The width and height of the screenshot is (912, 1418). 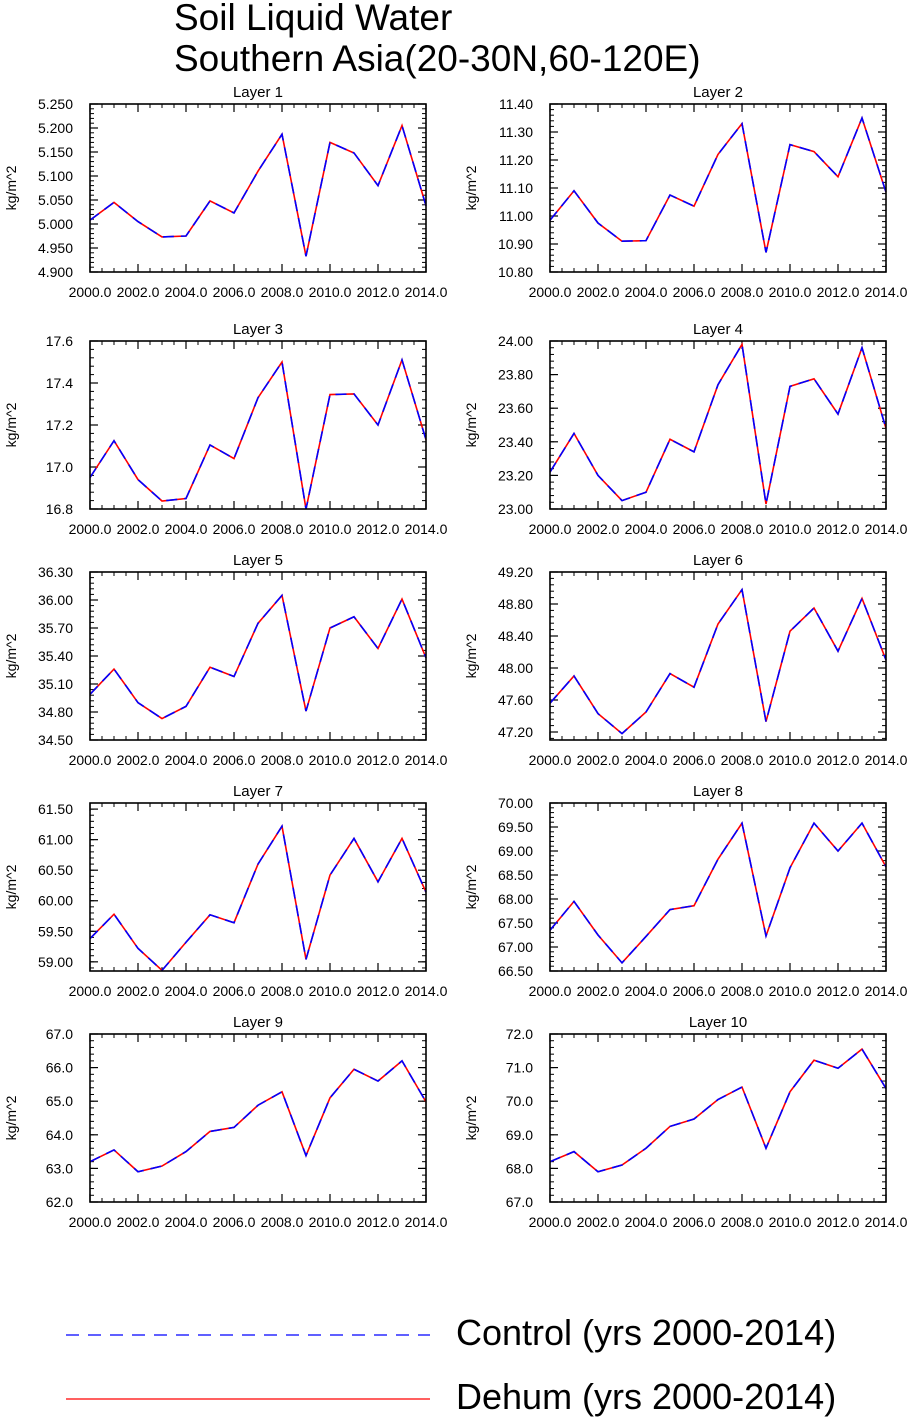 What do you see at coordinates (59, 341) in the screenshot?
I see `y-tick-label: 17.6` at bounding box center [59, 341].